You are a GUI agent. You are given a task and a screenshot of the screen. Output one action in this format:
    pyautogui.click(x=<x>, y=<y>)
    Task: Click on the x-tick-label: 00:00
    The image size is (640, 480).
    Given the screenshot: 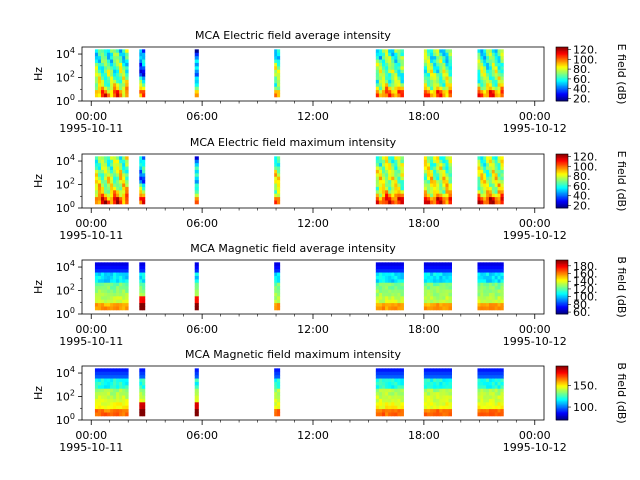 What is the action you would take?
    pyautogui.click(x=91, y=116)
    